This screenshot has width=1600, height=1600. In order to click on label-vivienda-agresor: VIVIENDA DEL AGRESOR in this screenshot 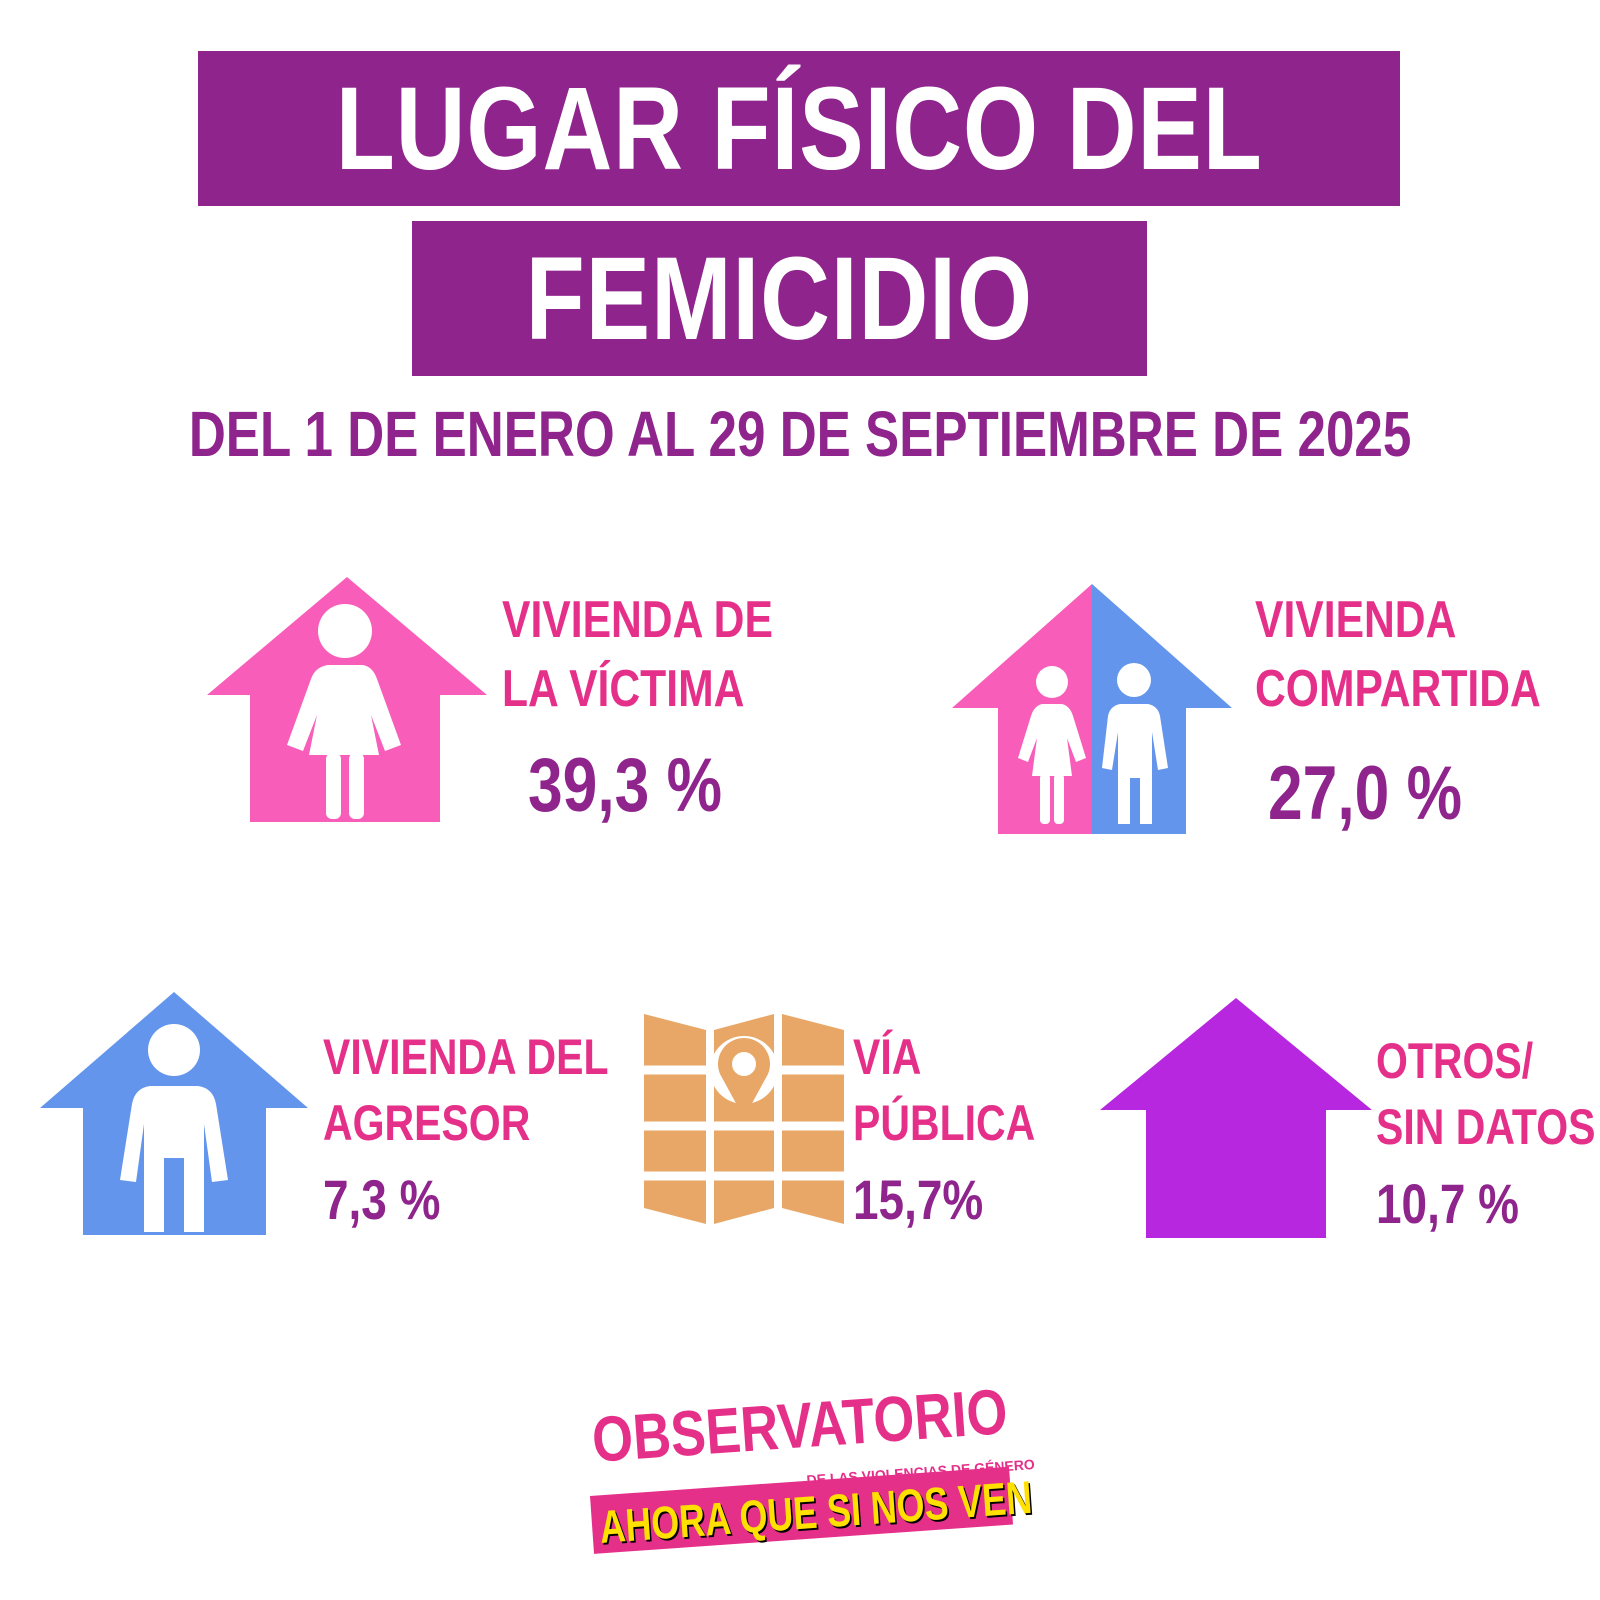, I will do `click(497, 1090)`.